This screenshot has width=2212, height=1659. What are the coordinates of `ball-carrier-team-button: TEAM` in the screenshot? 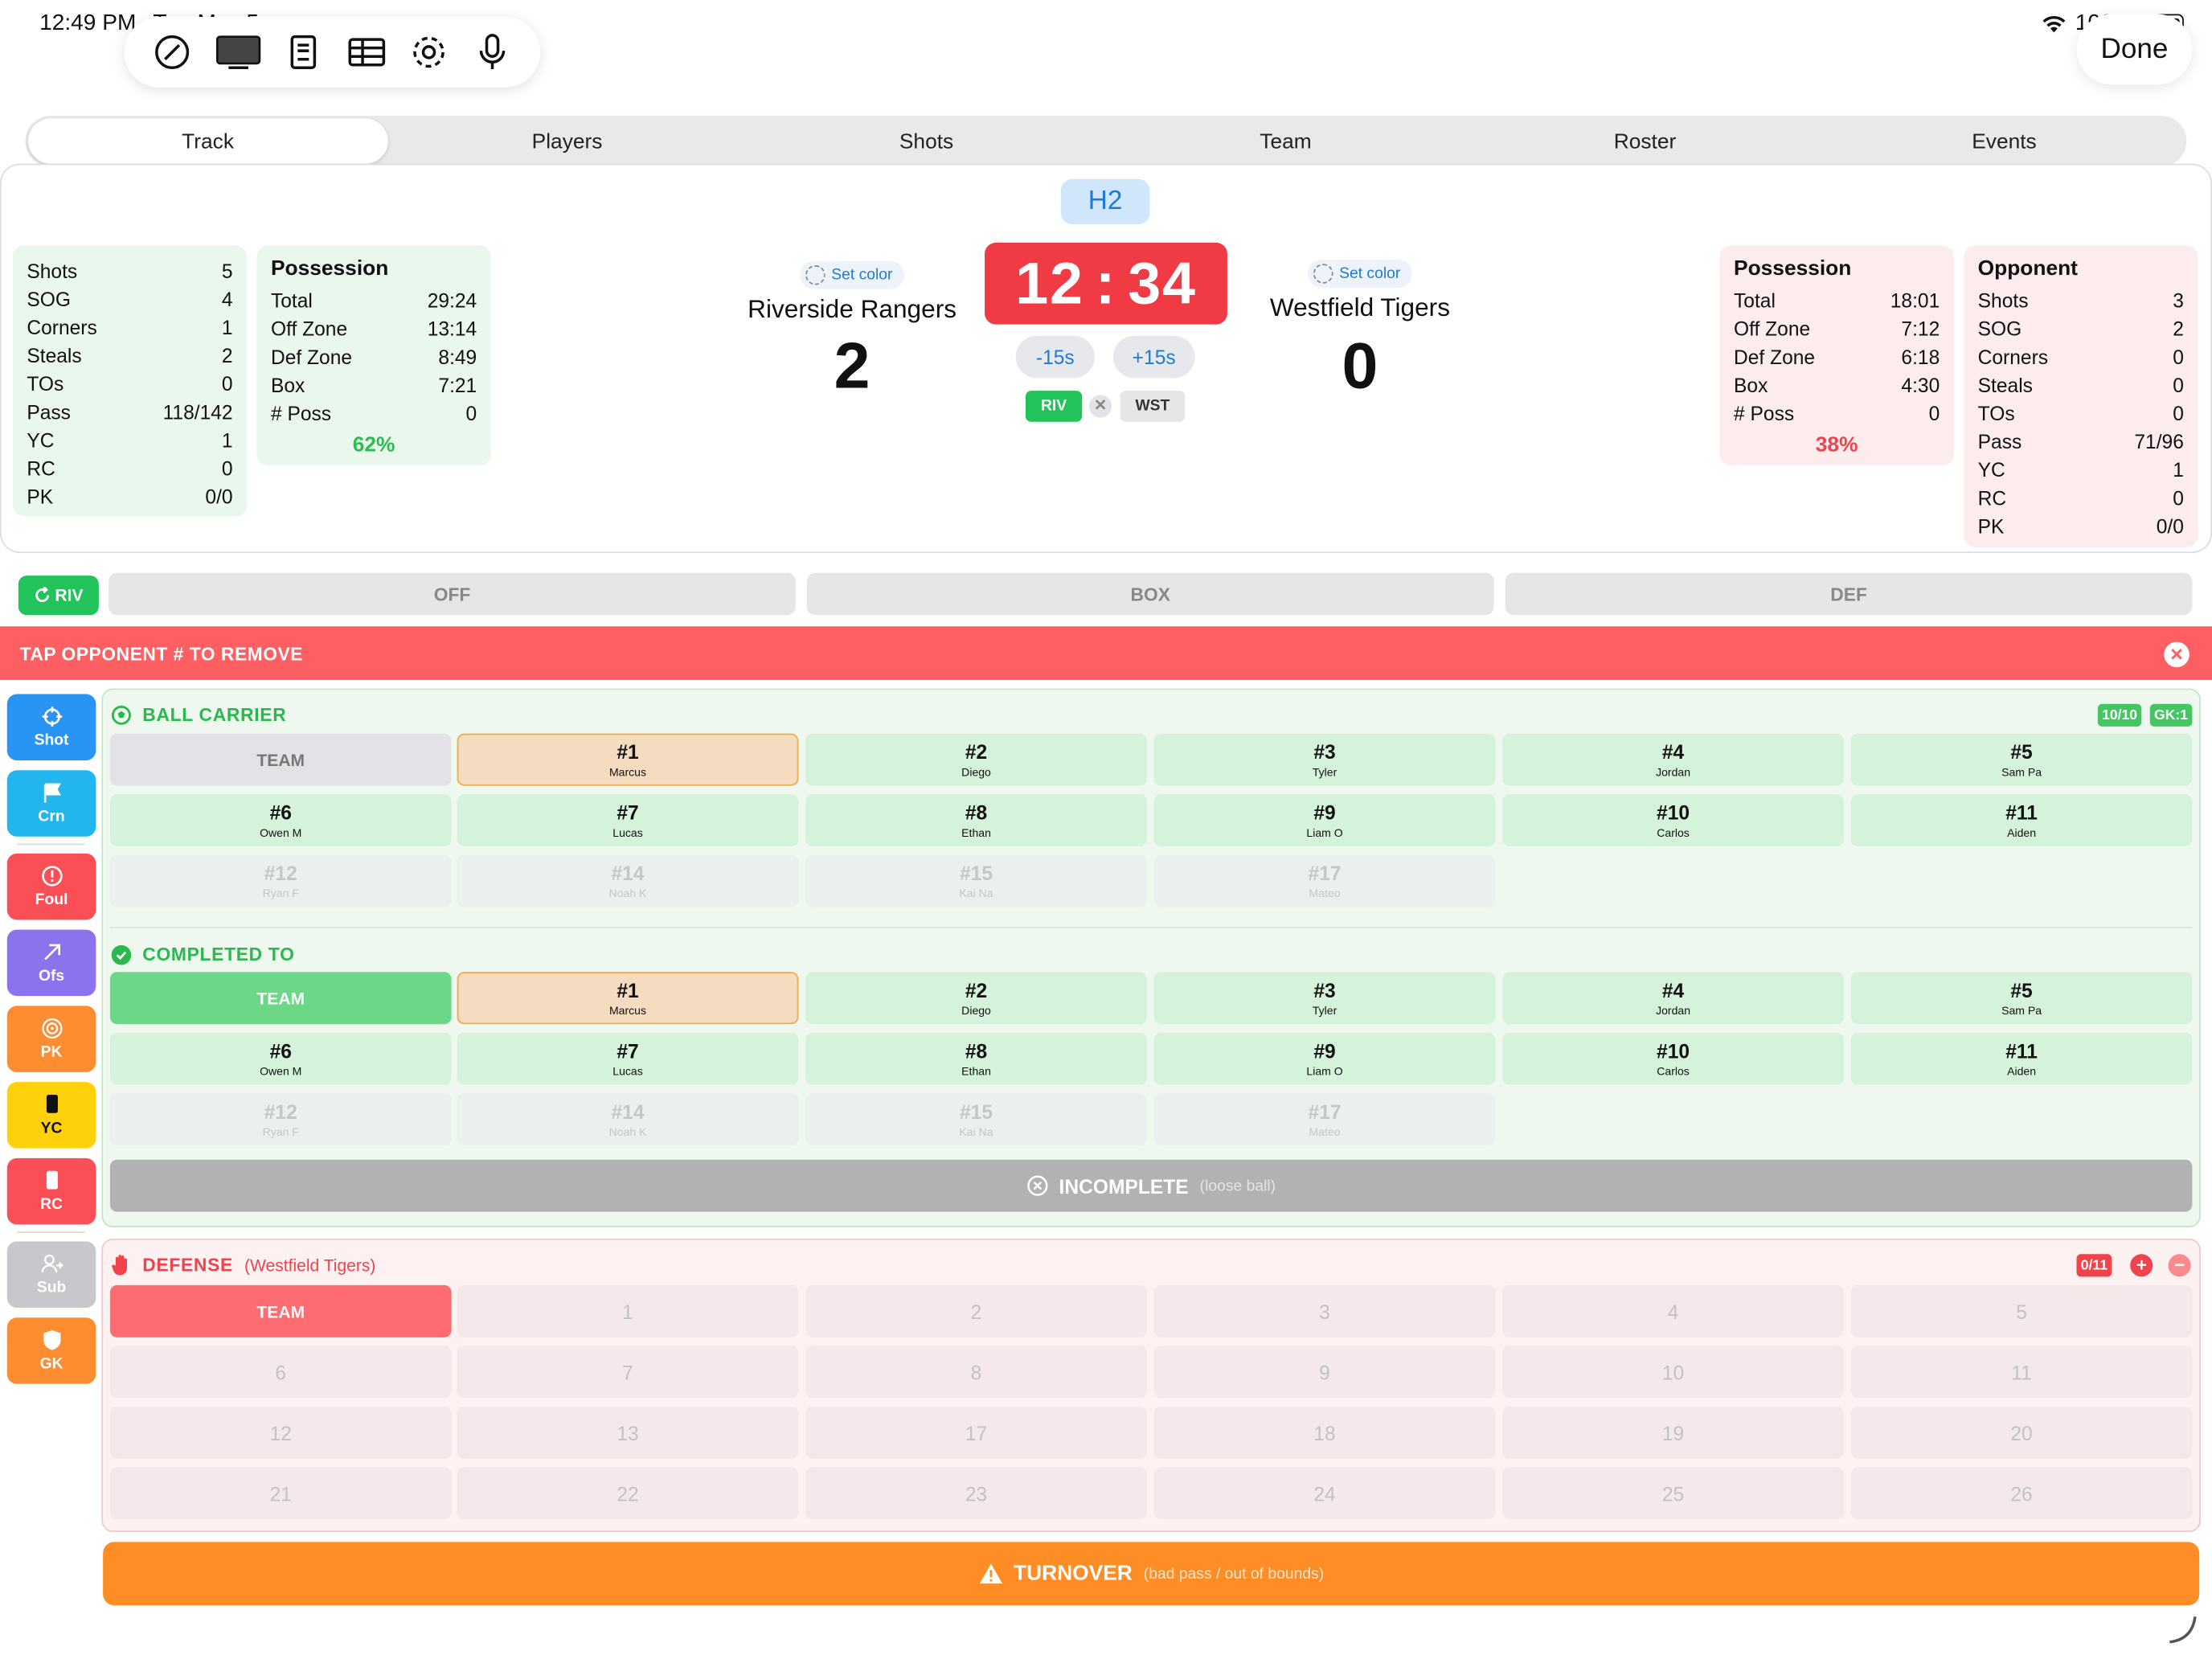 It's located at (280, 759).